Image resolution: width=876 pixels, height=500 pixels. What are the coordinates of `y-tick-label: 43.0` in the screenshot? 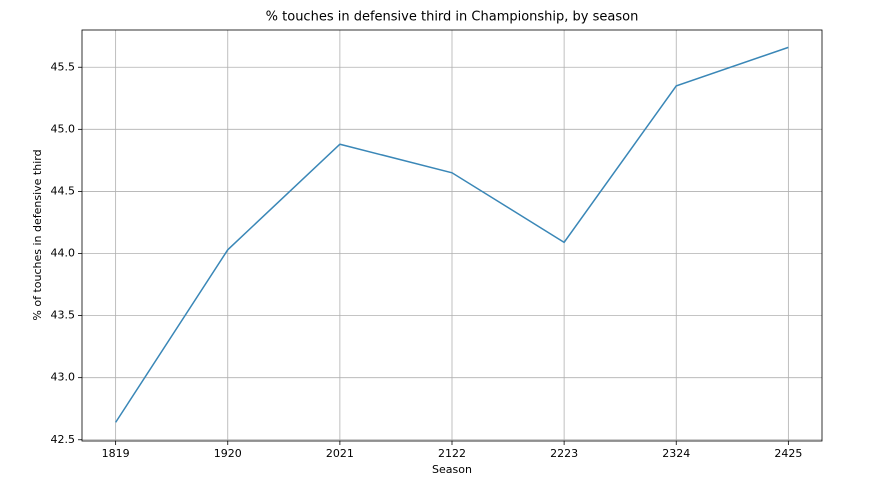 It's located at (63, 377).